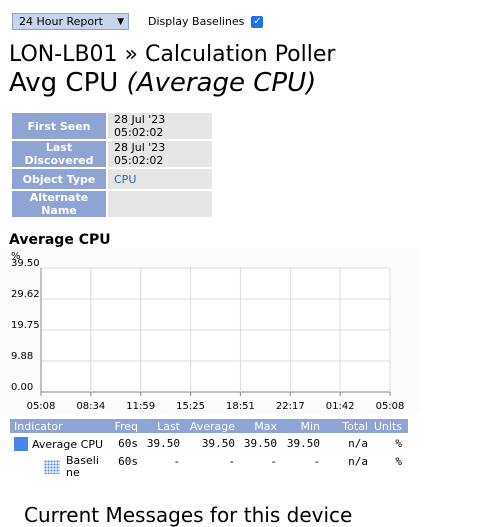 The height and width of the screenshot is (527, 480). What do you see at coordinates (172, 54) in the screenshot?
I see `device-title: LON-LB01 » Calculation Poller` at bounding box center [172, 54].